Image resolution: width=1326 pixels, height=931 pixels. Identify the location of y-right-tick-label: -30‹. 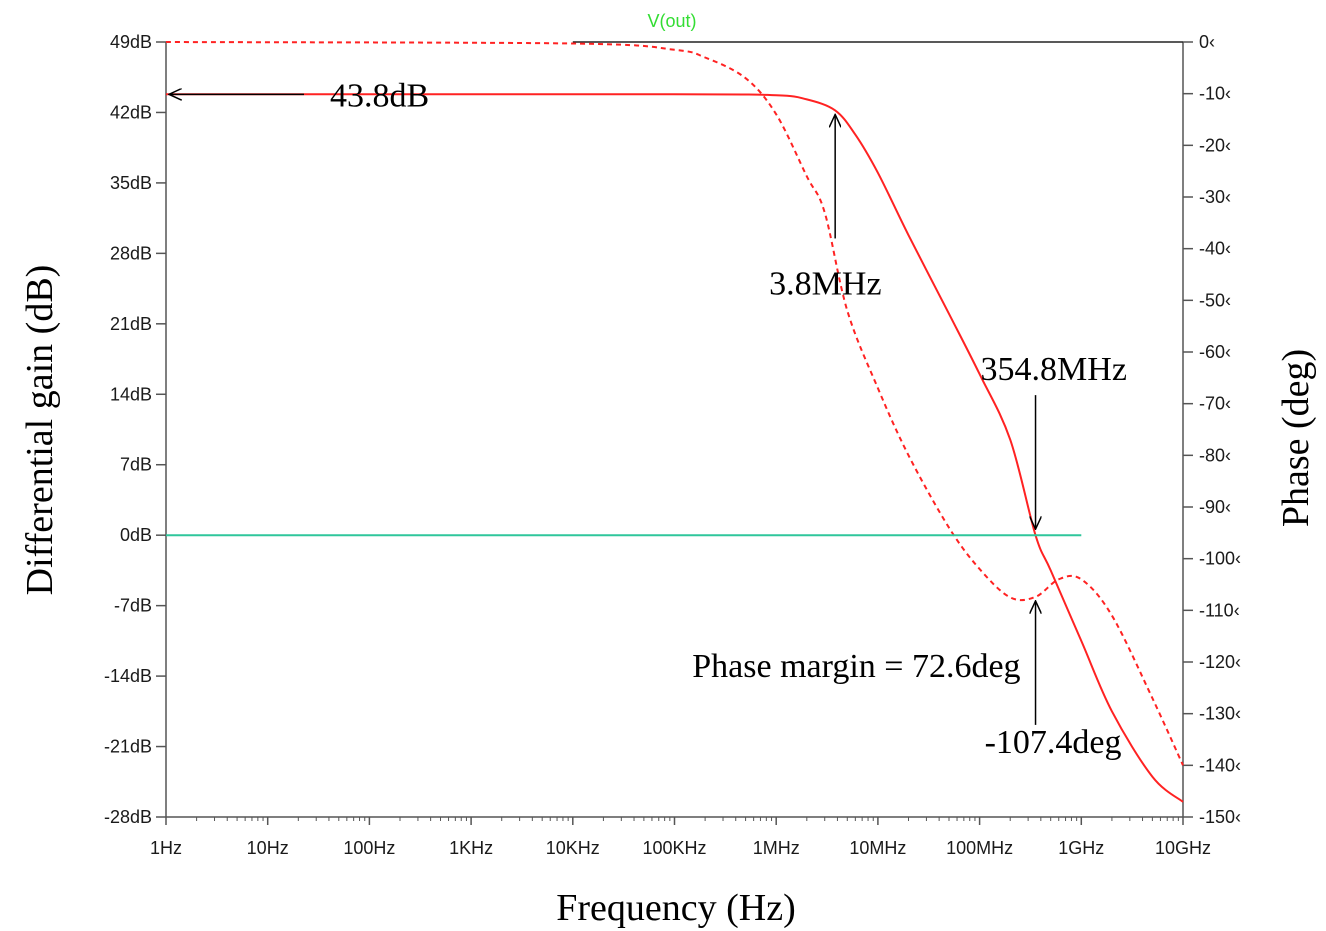
(1215, 197).